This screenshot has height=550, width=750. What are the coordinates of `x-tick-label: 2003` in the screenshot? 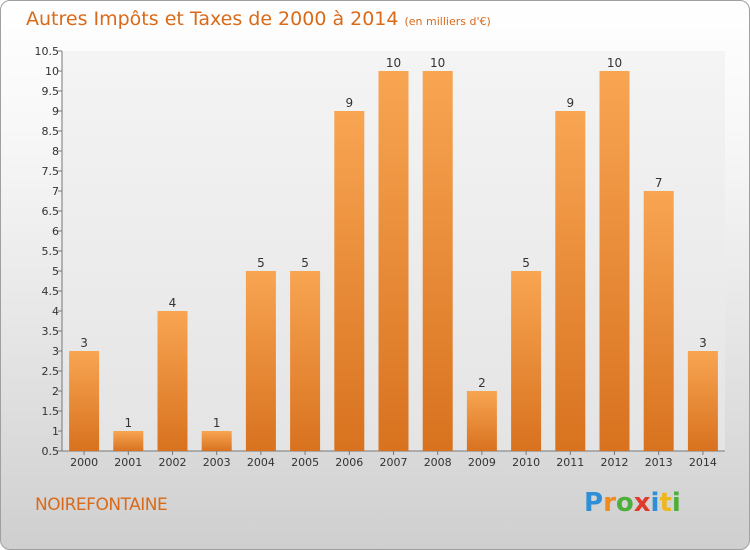 It's located at (217, 462).